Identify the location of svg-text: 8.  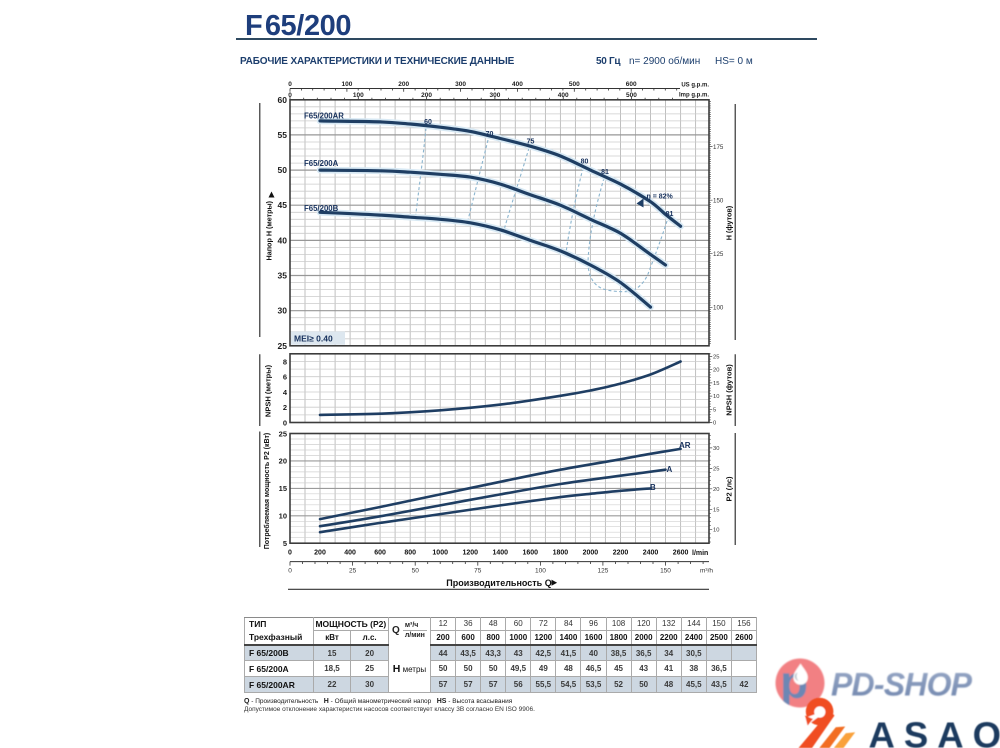
(285, 361).